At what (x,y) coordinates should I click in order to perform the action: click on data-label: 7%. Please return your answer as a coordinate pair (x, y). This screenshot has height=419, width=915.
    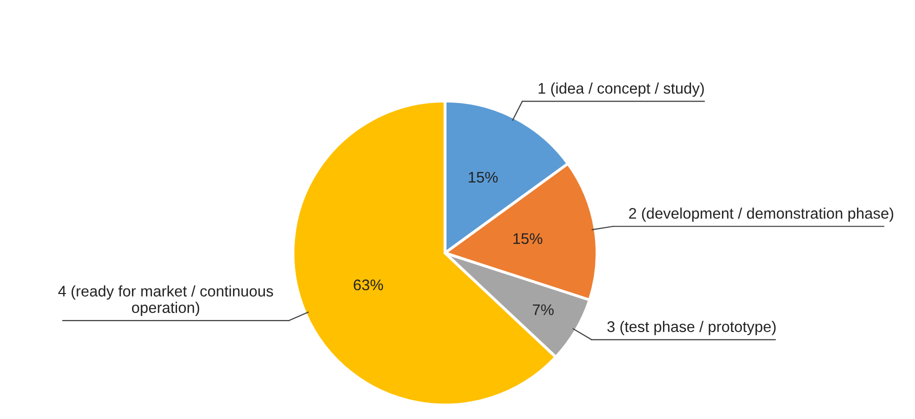
    Looking at the image, I should click on (543, 310).